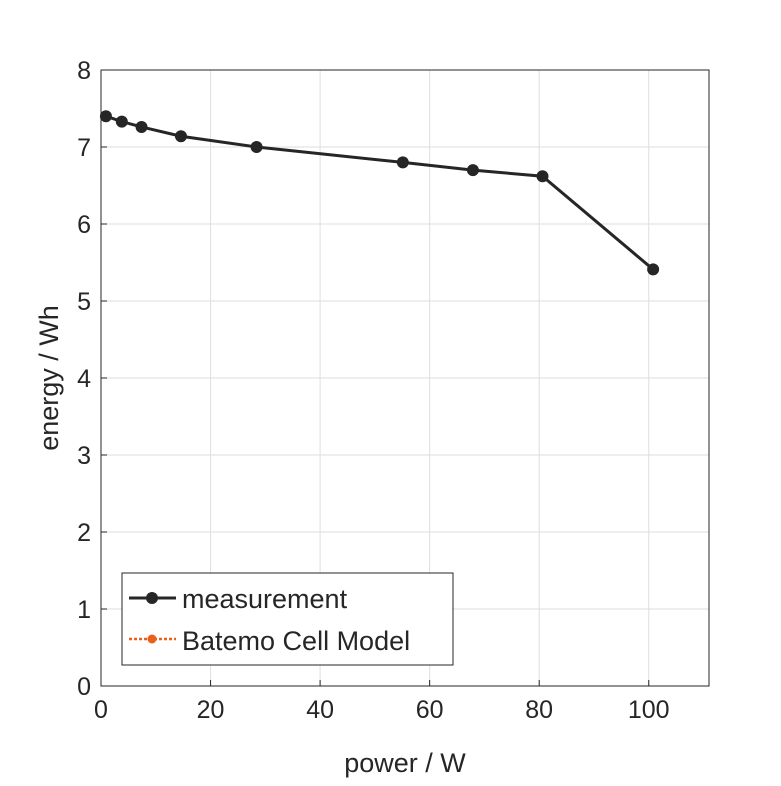  I want to click on legend-marker-measurement, so click(152, 598).